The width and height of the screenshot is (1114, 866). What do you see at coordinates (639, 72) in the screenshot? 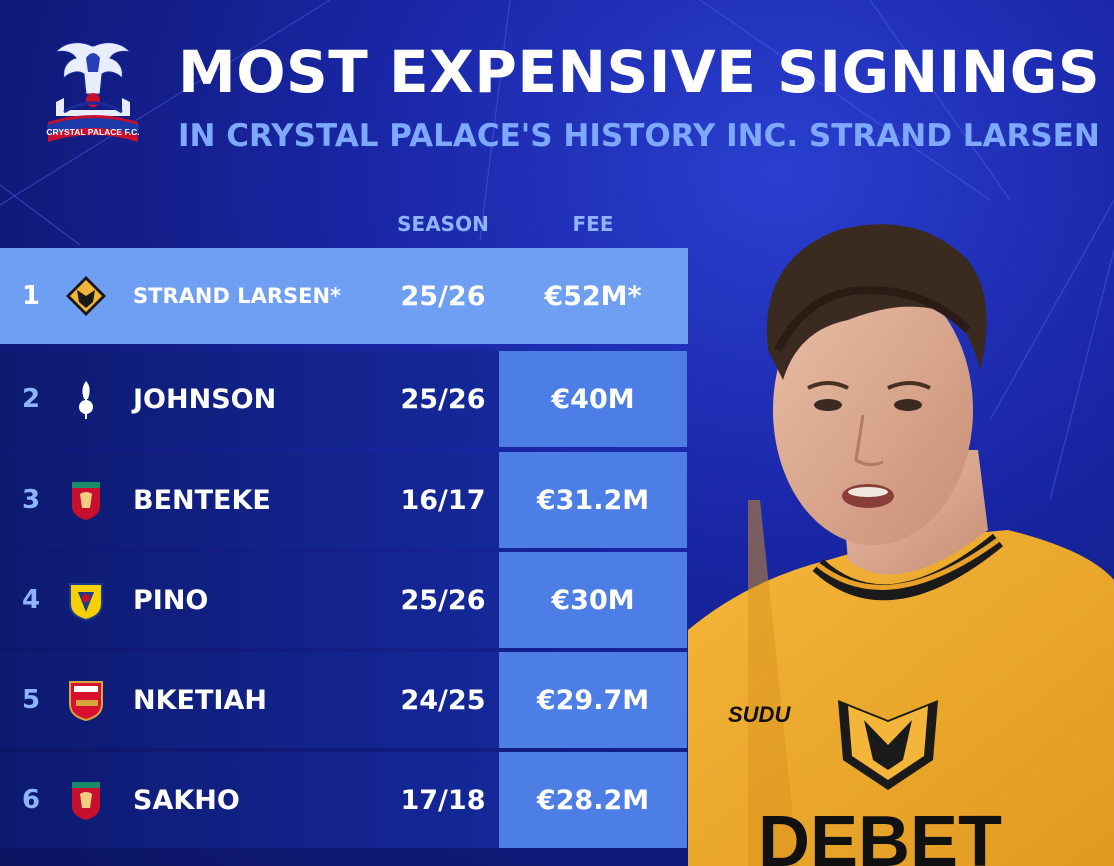
I see `page-title: MOST EXPENSIVE SIGNINGS` at bounding box center [639, 72].